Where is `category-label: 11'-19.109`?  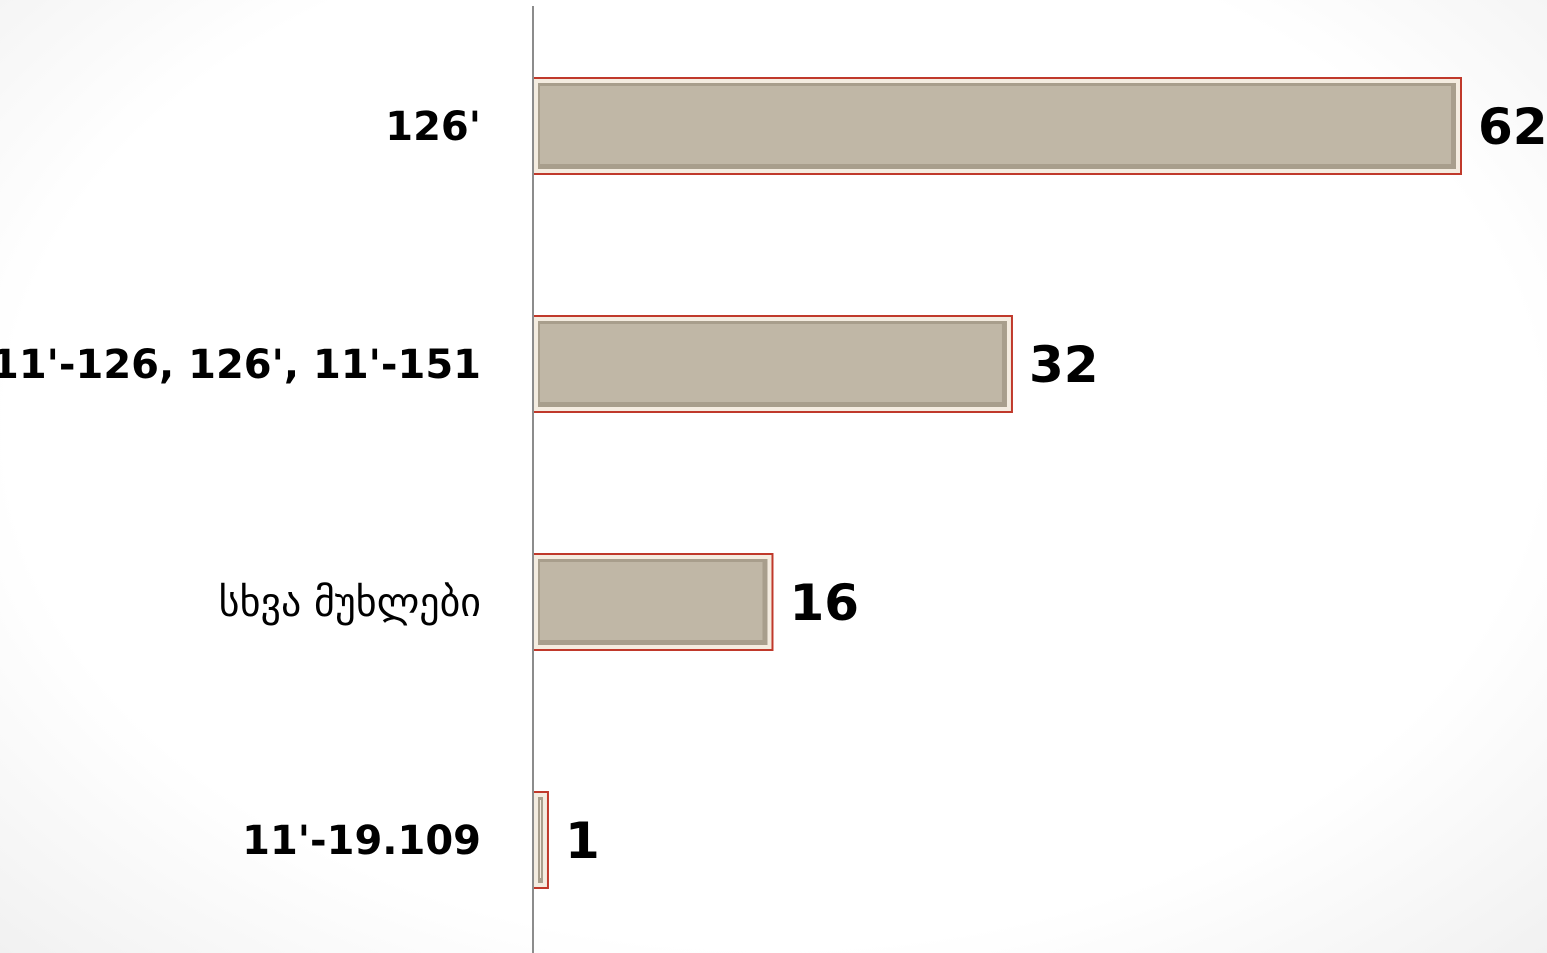
category-label: 11'-19.109 is located at coordinates (361, 841).